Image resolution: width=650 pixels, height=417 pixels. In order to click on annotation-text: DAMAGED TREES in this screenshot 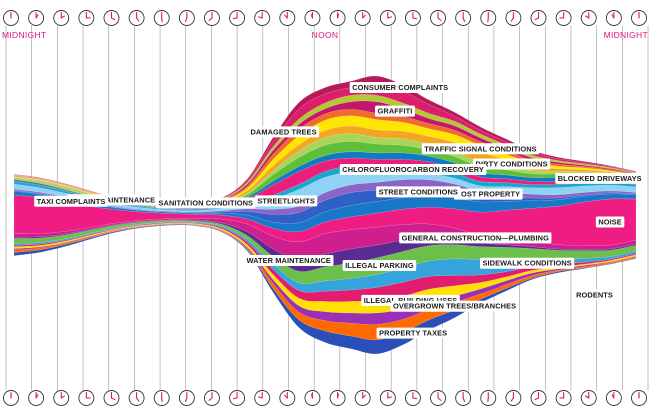, I will do `click(283, 131)`.